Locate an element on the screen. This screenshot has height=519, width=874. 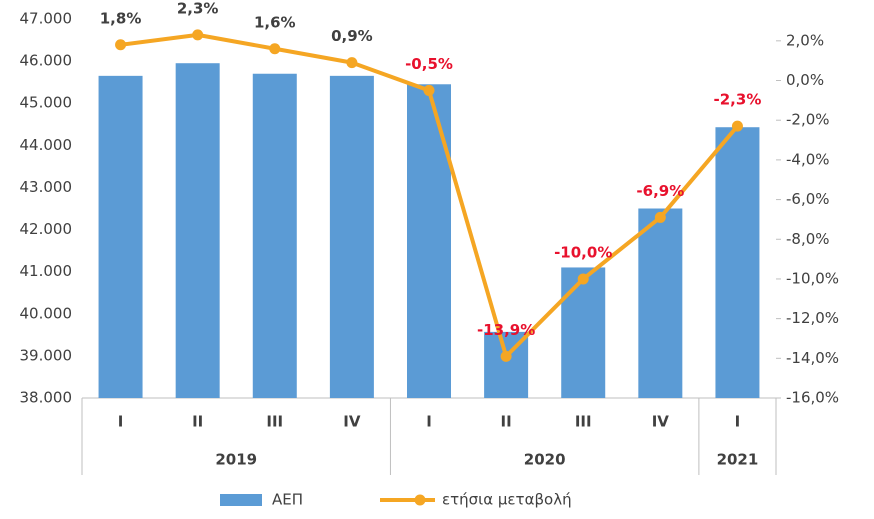
y-tick-label: 43.000 is located at coordinates (46, 187).